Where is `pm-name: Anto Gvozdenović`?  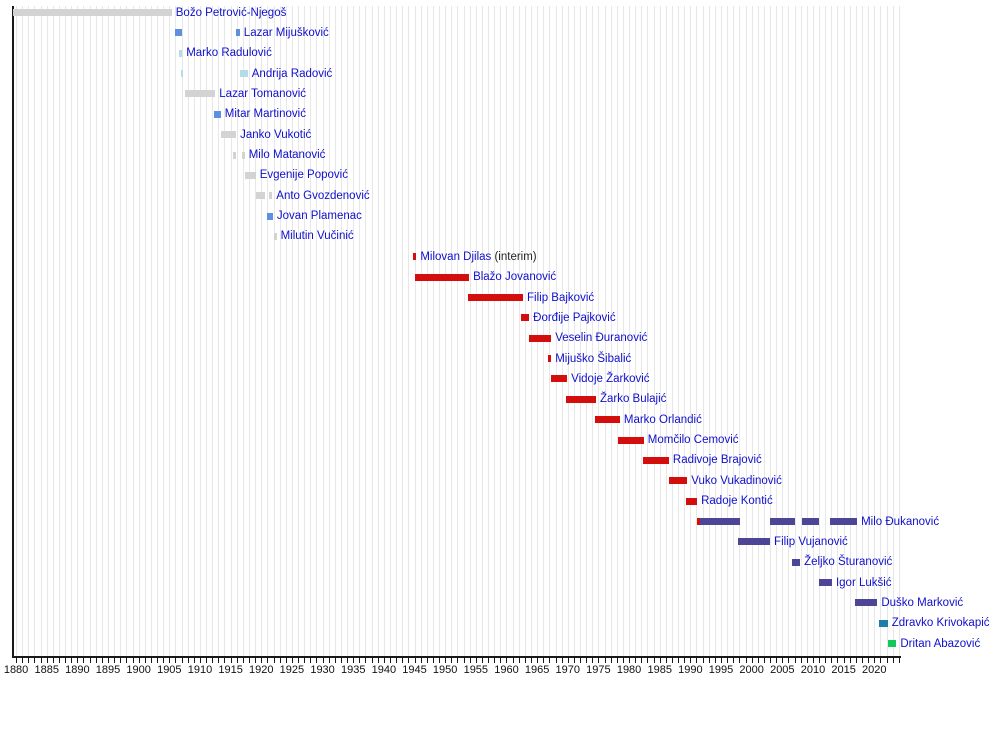 pm-name: Anto Gvozdenović is located at coordinates (323, 195).